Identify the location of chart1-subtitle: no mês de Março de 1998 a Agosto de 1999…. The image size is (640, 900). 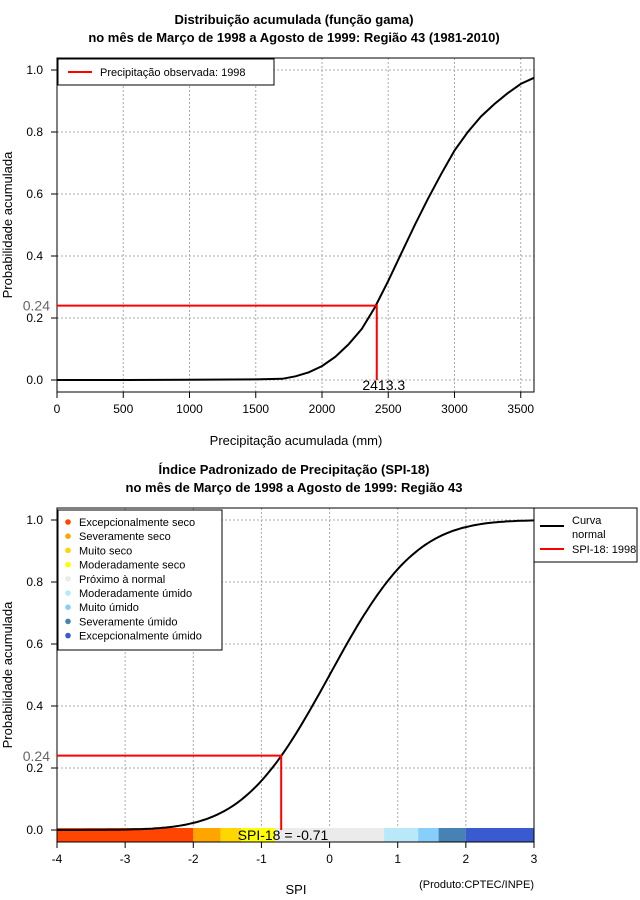
(293, 37).